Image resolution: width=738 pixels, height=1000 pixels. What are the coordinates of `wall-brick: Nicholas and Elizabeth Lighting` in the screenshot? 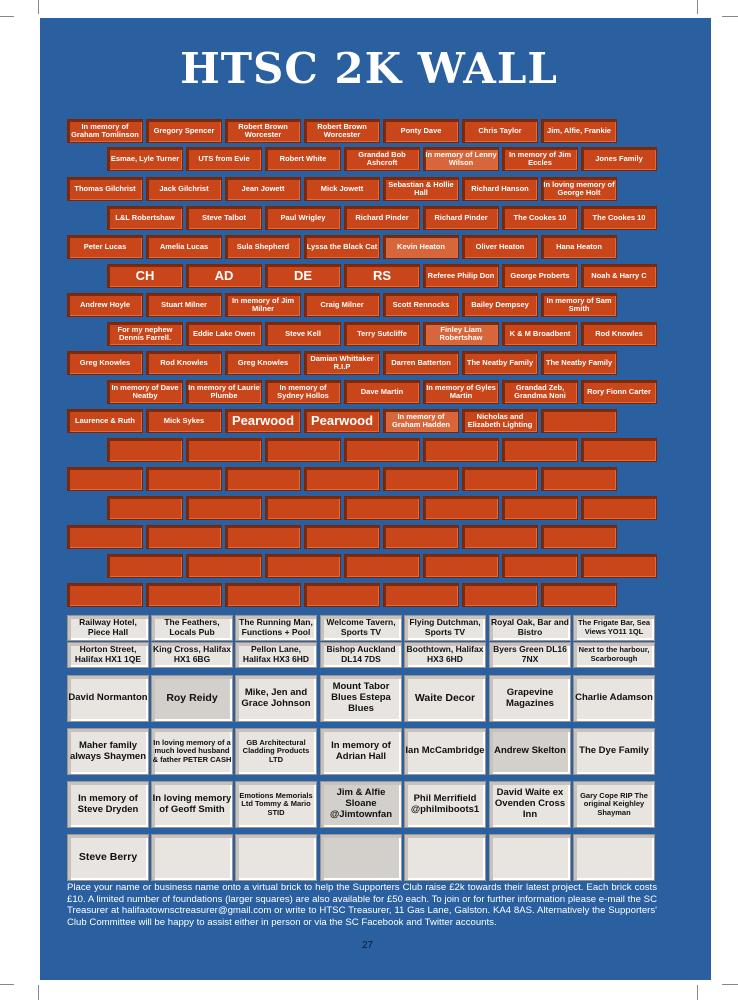 It's located at (500, 421).